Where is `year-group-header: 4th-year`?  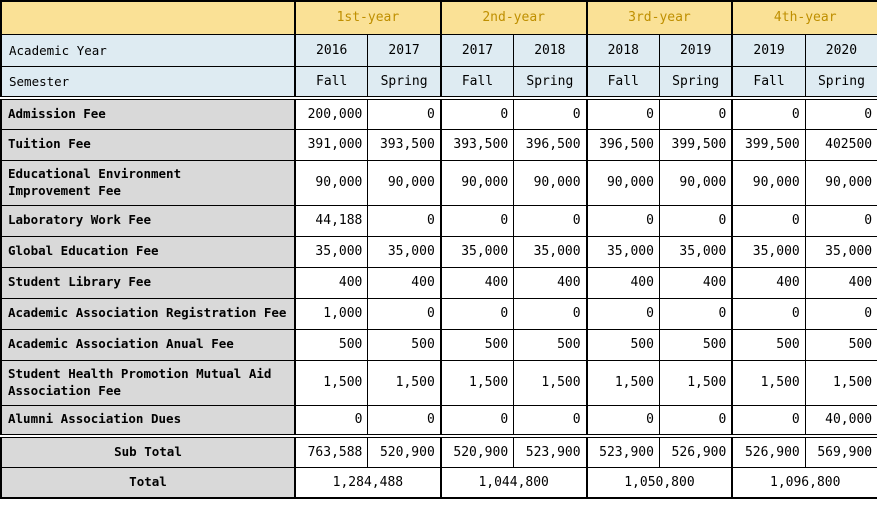
year-group-header: 4th-year is located at coordinates (804, 17).